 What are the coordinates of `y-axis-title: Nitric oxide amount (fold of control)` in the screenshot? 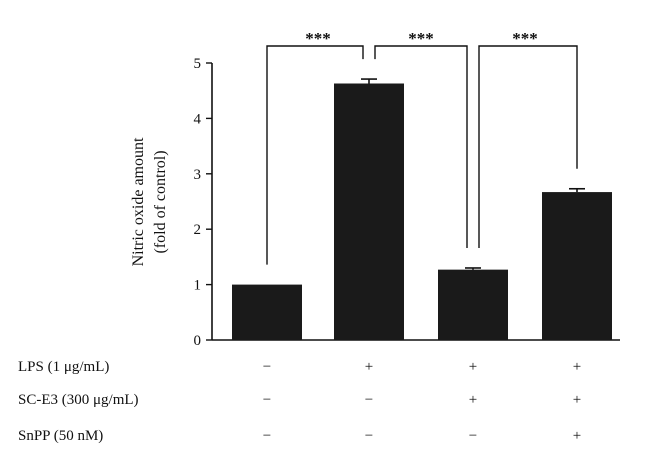 It's located at (149, 201).